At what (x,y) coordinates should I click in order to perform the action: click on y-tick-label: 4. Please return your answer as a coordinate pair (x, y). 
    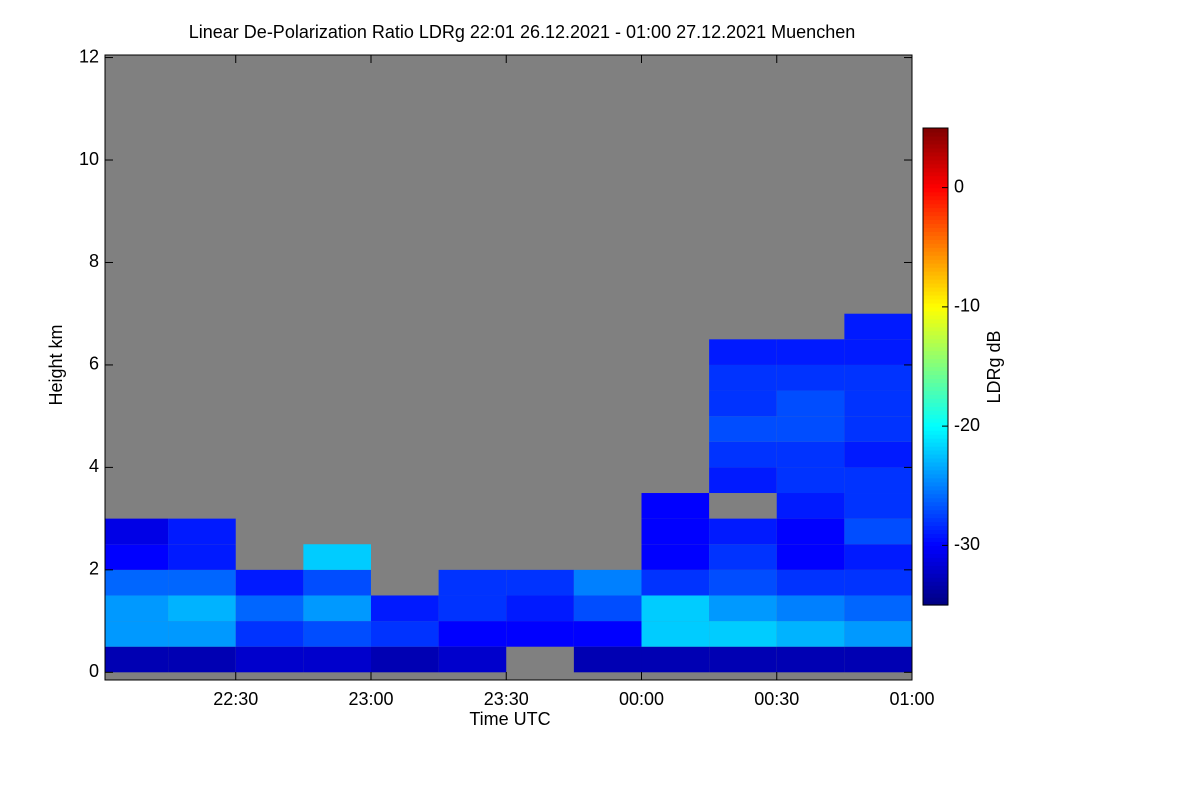
    Looking at the image, I should click on (94, 466).